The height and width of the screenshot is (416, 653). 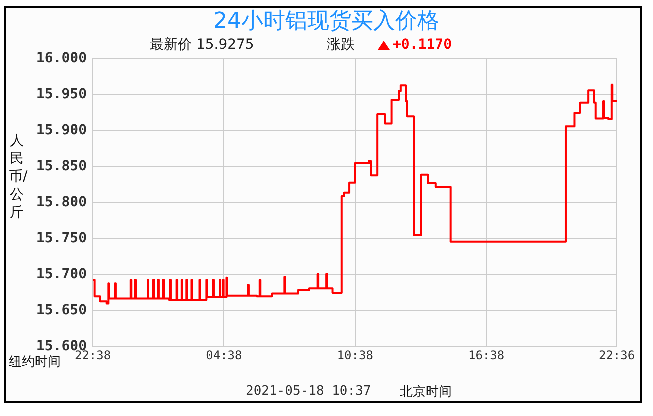 I want to click on y-tick-label: 15.750, so click(x=61, y=238).